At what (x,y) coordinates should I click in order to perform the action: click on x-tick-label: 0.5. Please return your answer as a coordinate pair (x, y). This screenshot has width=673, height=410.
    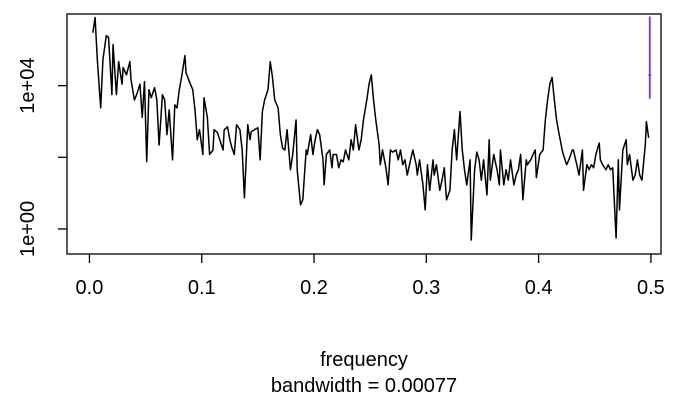
    Looking at the image, I should click on (651, 288).